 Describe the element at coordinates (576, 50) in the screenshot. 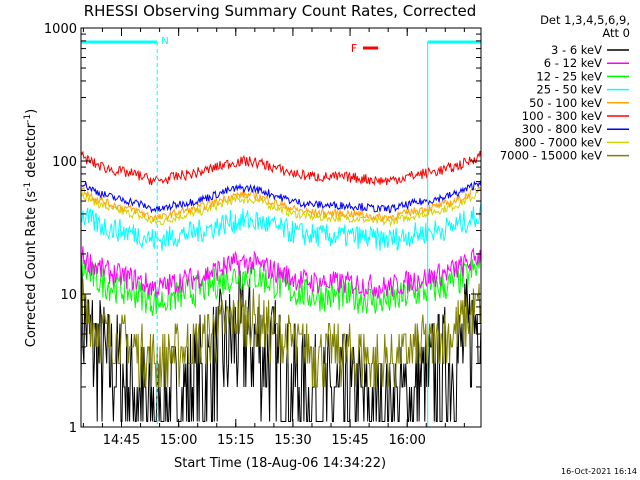

I see `legend-label-0: 3 - 6 keV` at that location.